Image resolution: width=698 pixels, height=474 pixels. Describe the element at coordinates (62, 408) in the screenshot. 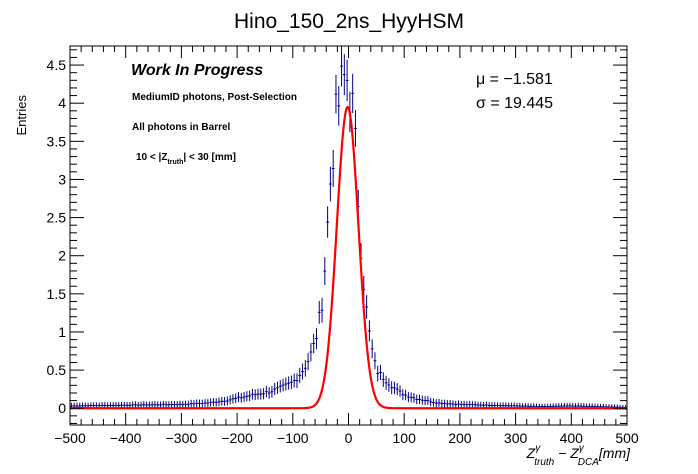

I see `y-tick-label: 0` at that location.